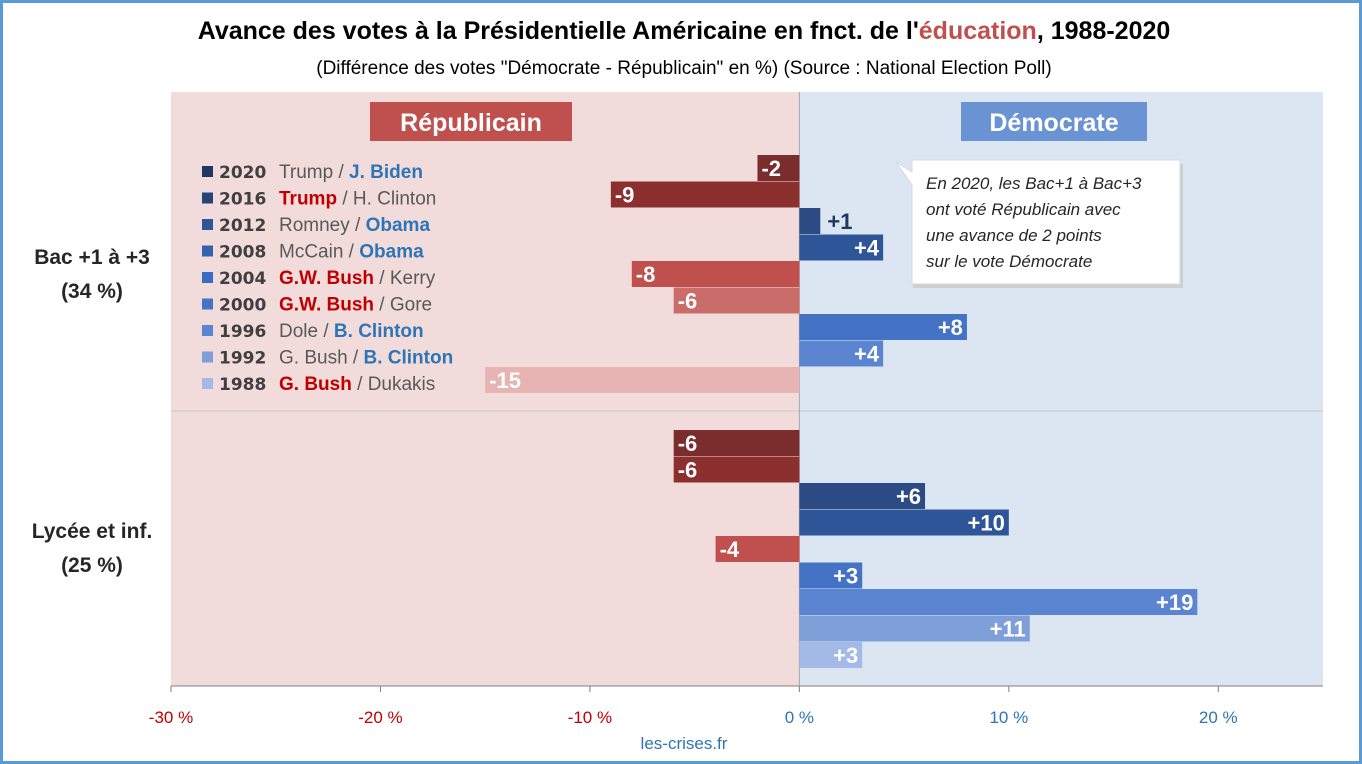 This screenshot has width=1362, height=764. What do you see at coordinates (1008, 717) in the screenshot?
I see `x-tick-label: 10 %` at bounding box center [1008, 717].